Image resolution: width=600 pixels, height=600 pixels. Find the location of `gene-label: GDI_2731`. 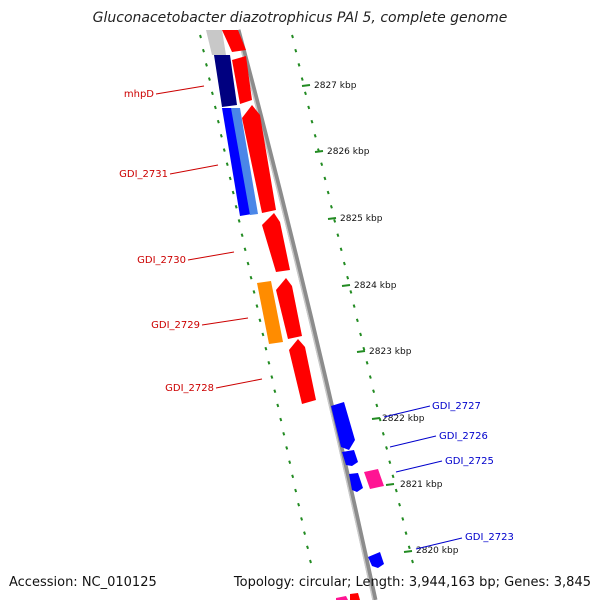

gene-label: GDI_2731 is located at coordinates (143, 174).